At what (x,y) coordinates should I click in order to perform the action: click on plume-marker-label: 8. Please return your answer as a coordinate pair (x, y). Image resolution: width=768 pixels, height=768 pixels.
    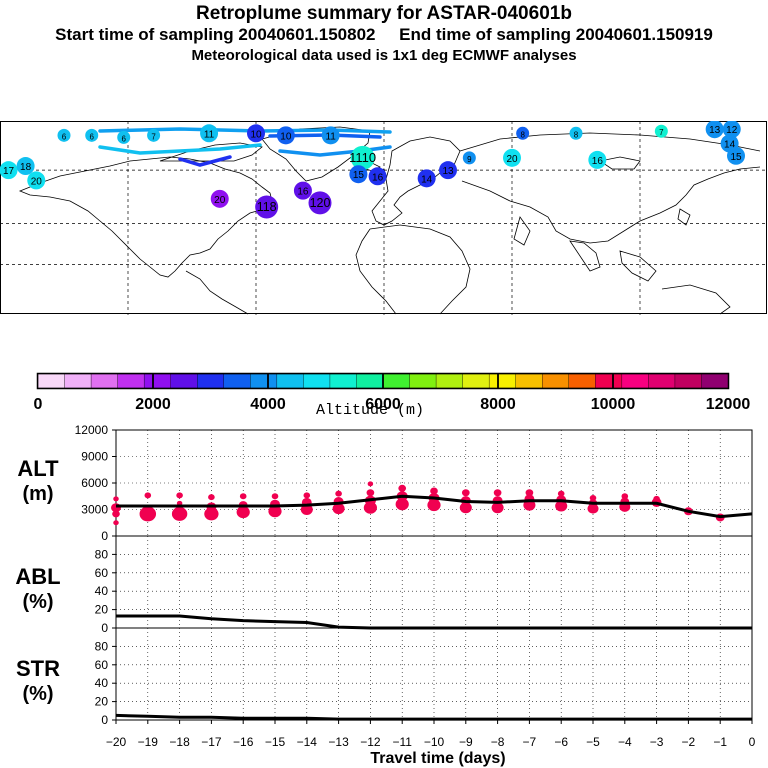
    Looking at the image, I should click on (522, 134).